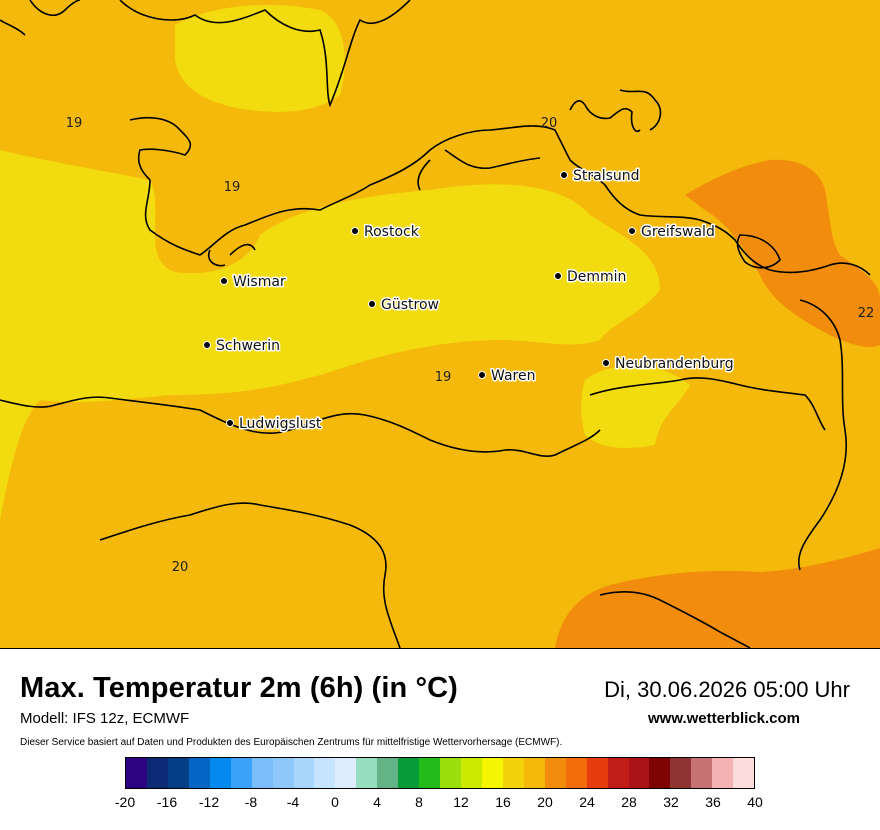 The height and width of the screenshot is (830, 880). I want to click on city-label: Wismar, so click(259, 282).